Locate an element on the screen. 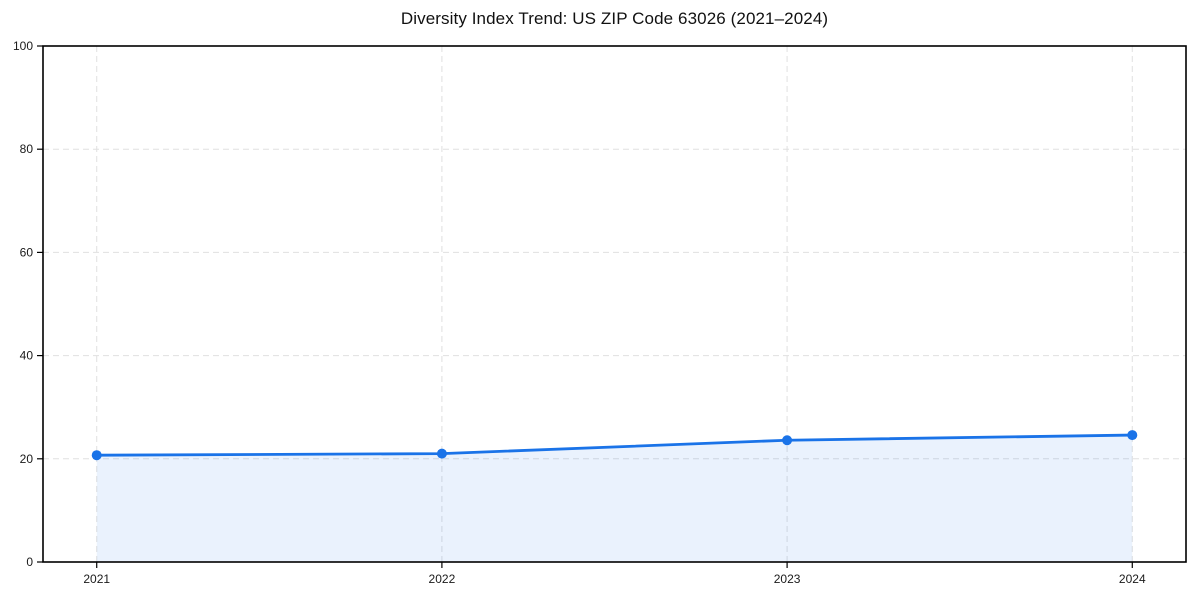 The width and height of the screenshot is (1200, 600). y-tick-label: 60 is located at coordinates (27, 252).